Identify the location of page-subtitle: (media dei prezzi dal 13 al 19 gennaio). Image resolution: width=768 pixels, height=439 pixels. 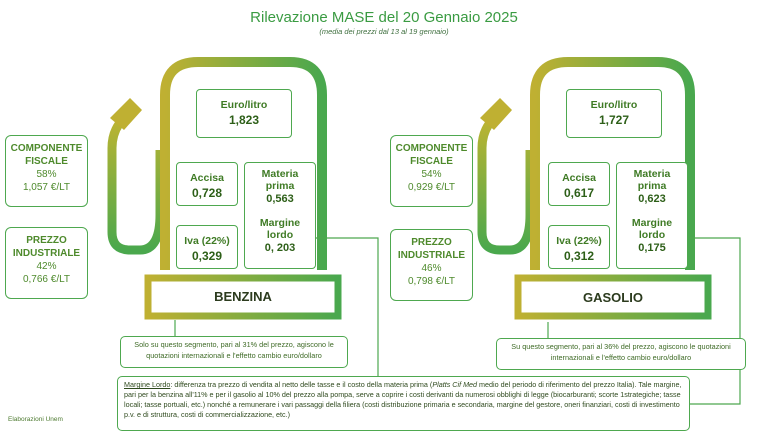
(384, 31).